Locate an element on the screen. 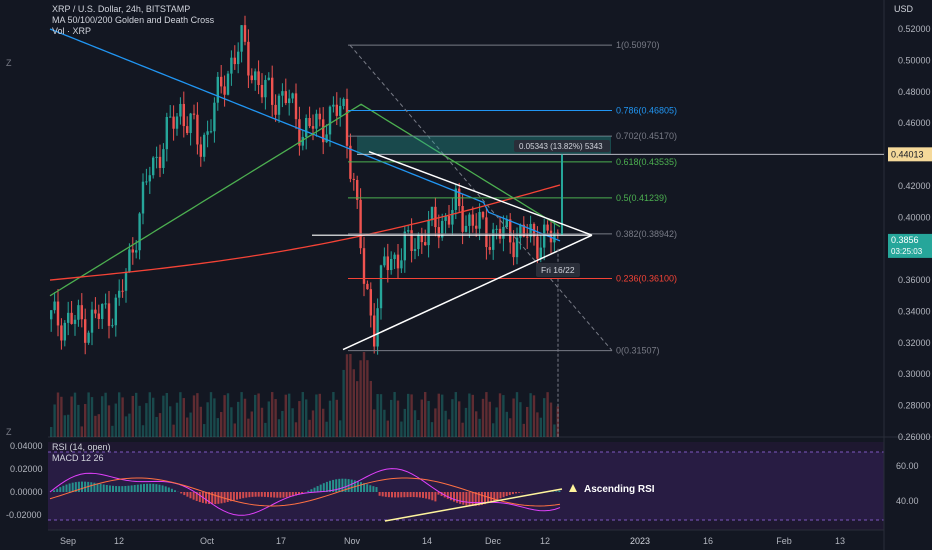 This screenshot has width=932, height=550. time-axis-tick: 14 is located at coordinates (427, 541).